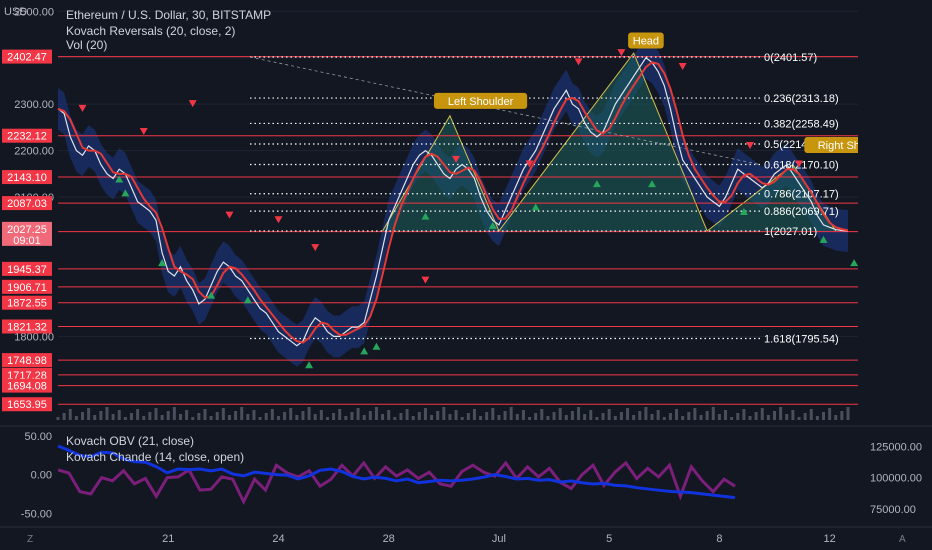 Image resolution: width=932 pixels, height=550 pixels. Describe the element at coordinates (27, 361) in the screenshot. I see `level-label: 1748.98` at that location.